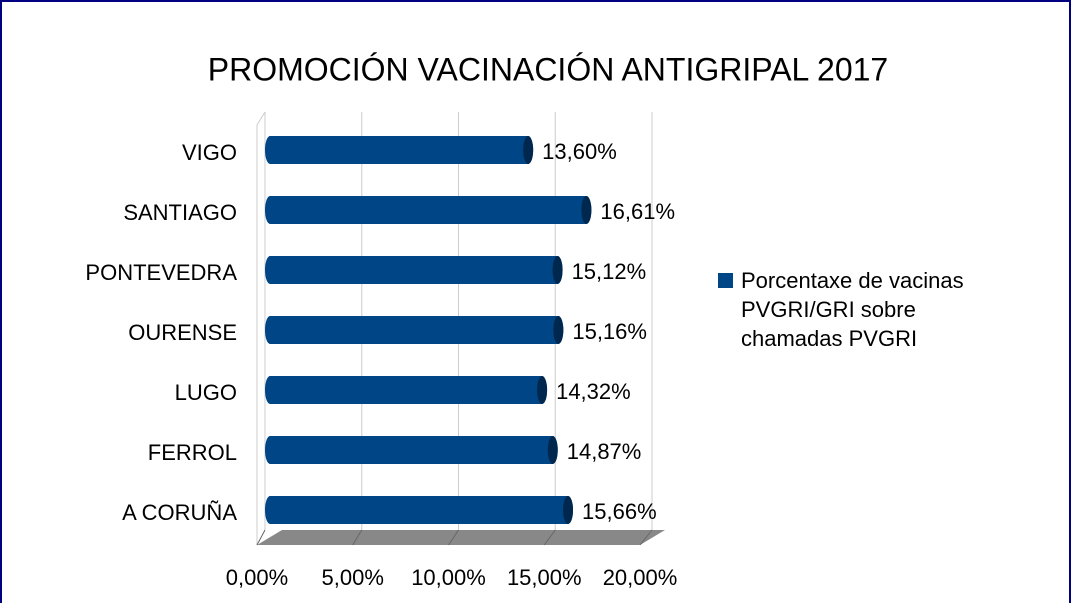 The height and width of the screenshot is (603, 1071). Describe the element at coordinates (609, 331) in the screenshot. I see `value-label: 15,16%` at that location.